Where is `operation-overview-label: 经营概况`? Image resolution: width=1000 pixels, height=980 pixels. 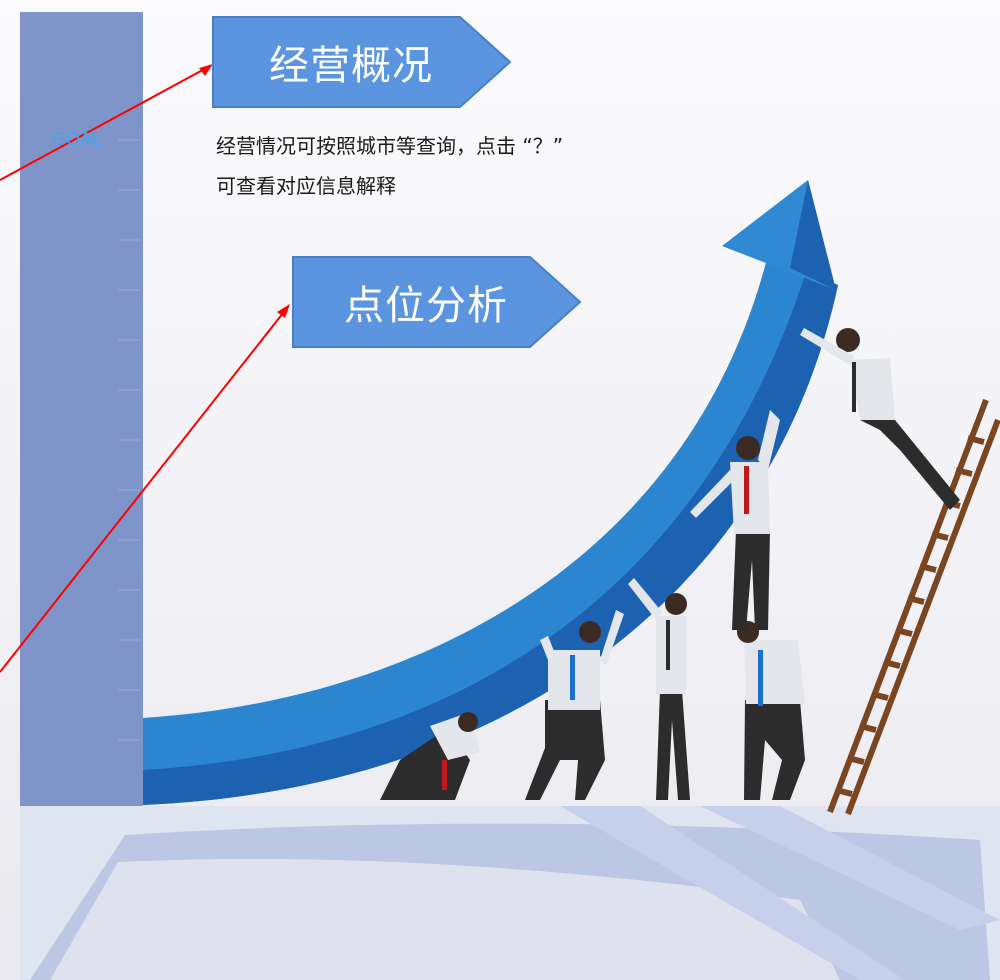
operation-overview-label: 经营概况 is located at coordinates (351, 66).